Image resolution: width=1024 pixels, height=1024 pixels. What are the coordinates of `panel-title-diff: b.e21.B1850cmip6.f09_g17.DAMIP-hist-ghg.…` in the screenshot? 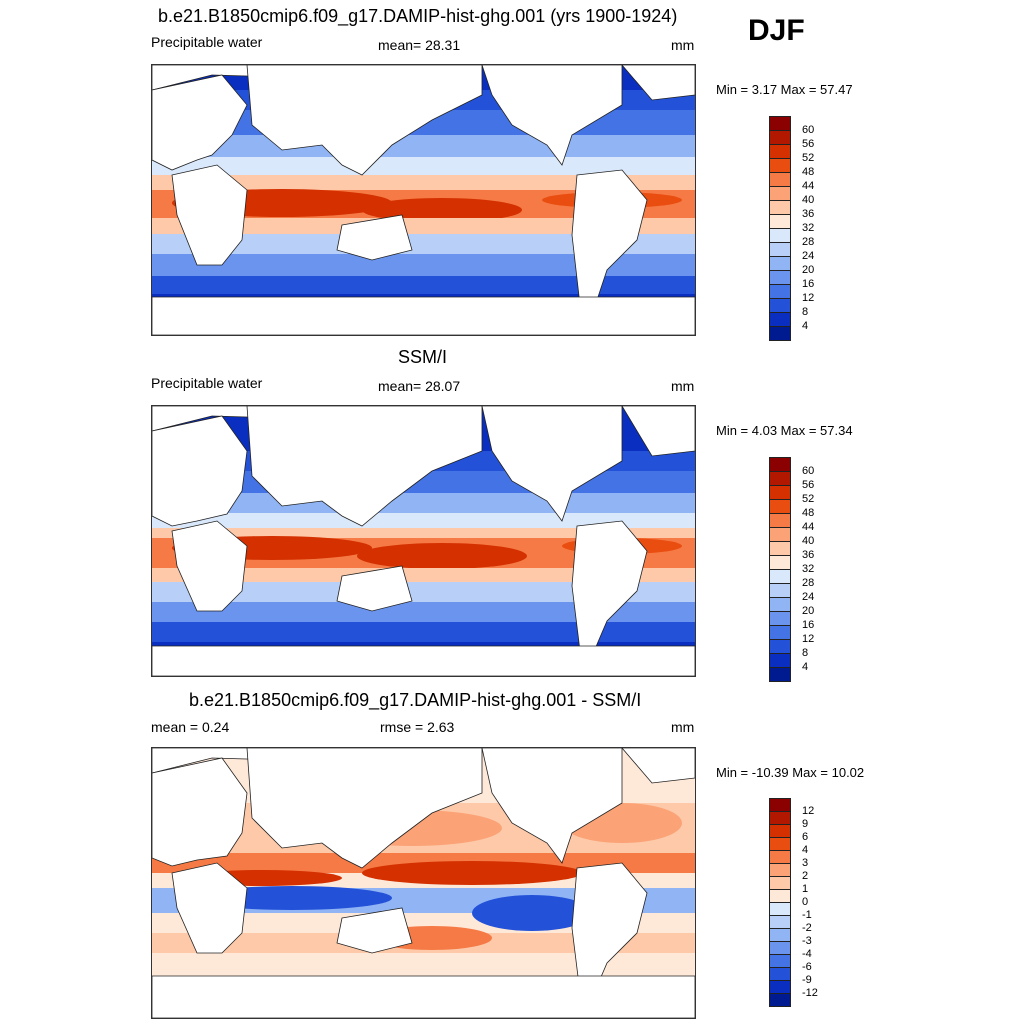 It's located at (415, 700).